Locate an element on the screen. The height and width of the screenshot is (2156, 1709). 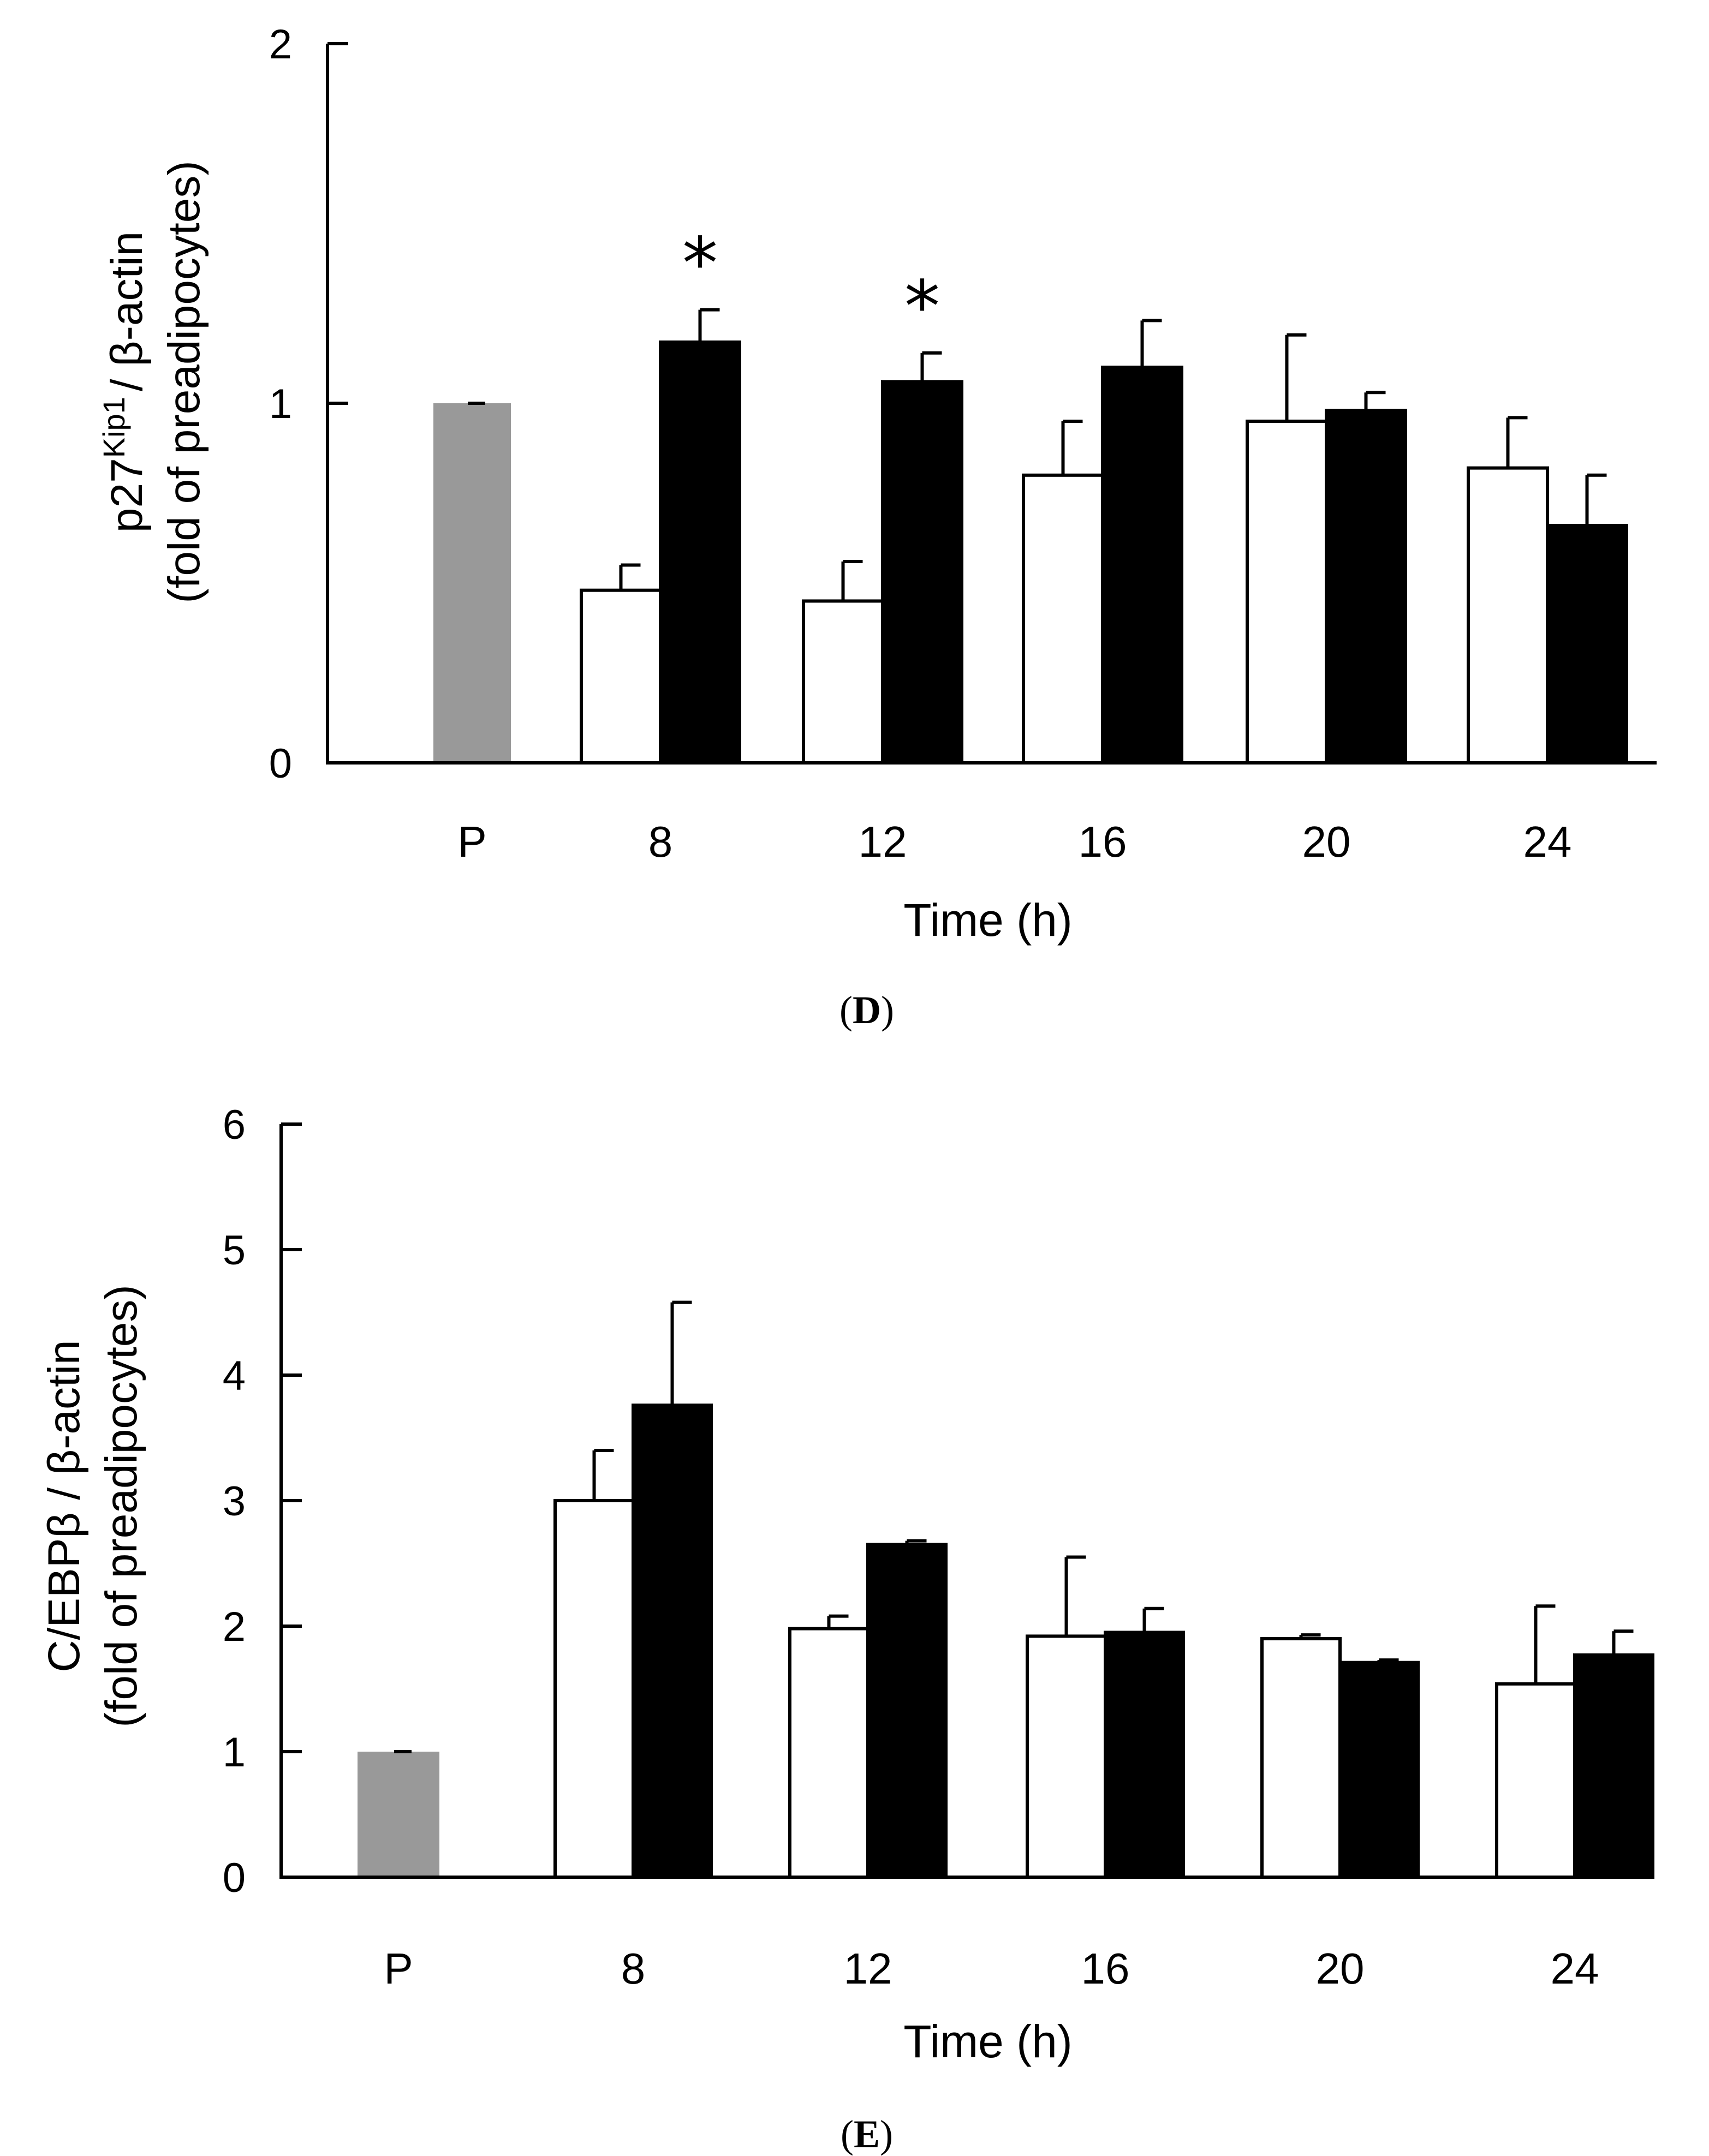
y-tick-label: 3 is located at coordinates (235, 1501).